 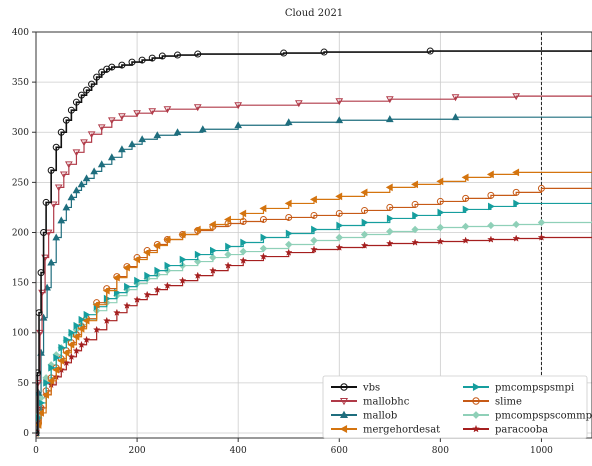 I want to click on legend-label: mergehordesat, so click(x=401, y=430).